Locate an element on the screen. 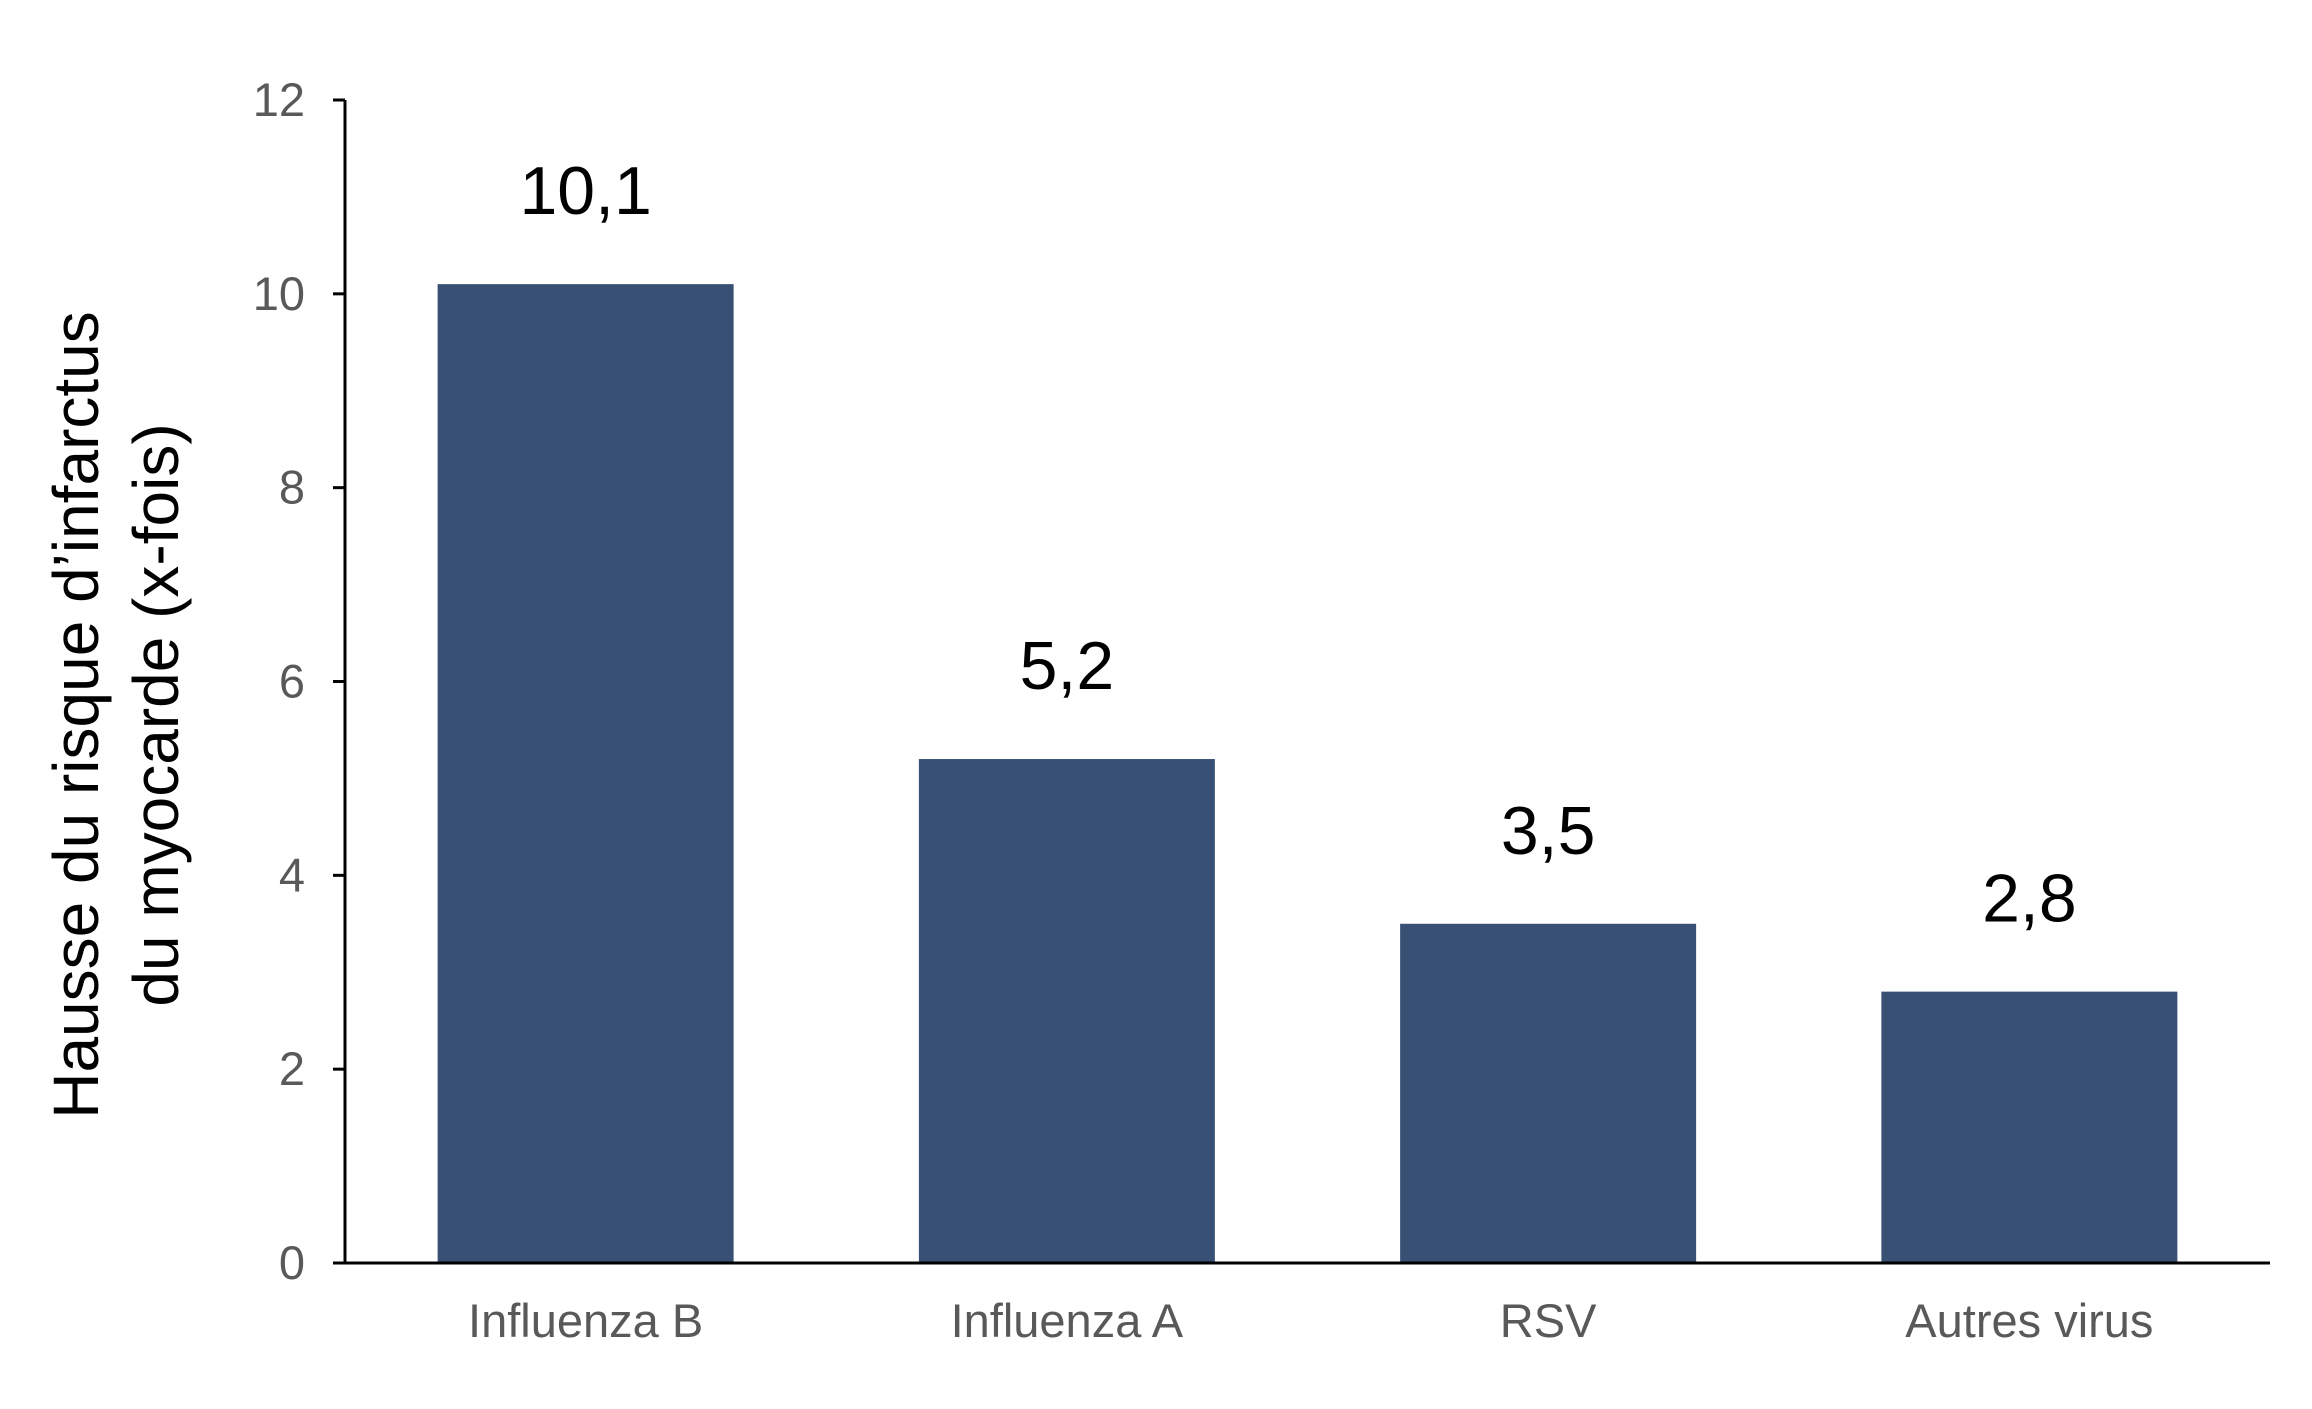 This screenshot has width=2312, height=1409. y-tick-label: 0 is located at coordinates (292, 1262).